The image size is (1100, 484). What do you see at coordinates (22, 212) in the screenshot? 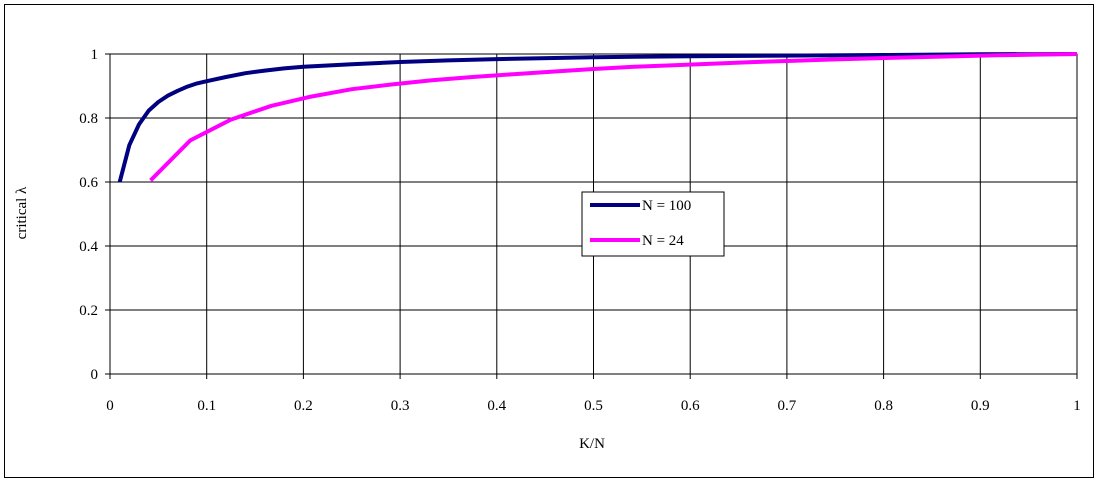
I see `y-axis-label: critical λ` at bounding box center [22, 212].